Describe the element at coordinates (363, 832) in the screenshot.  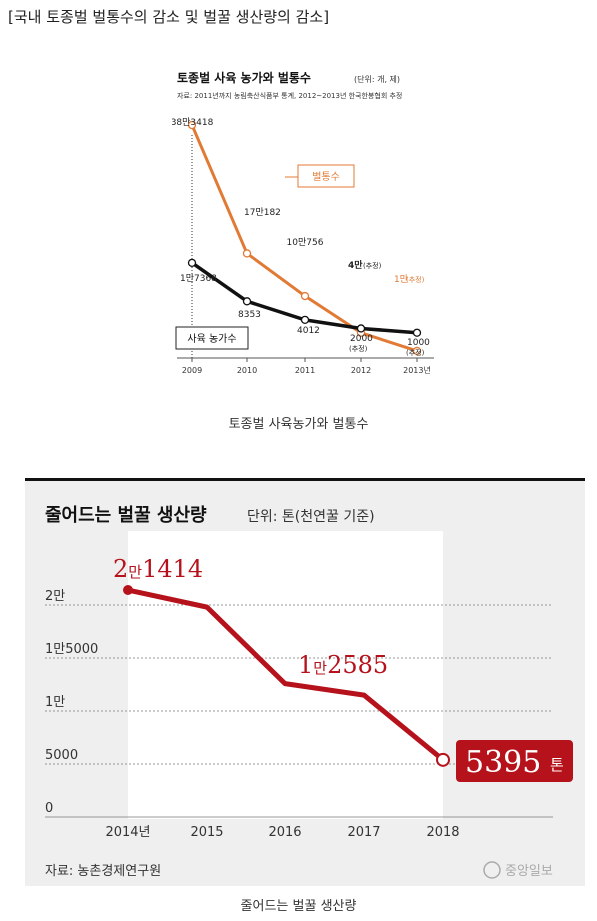
I see `chart2-x-tick-label: 2017` at that location.